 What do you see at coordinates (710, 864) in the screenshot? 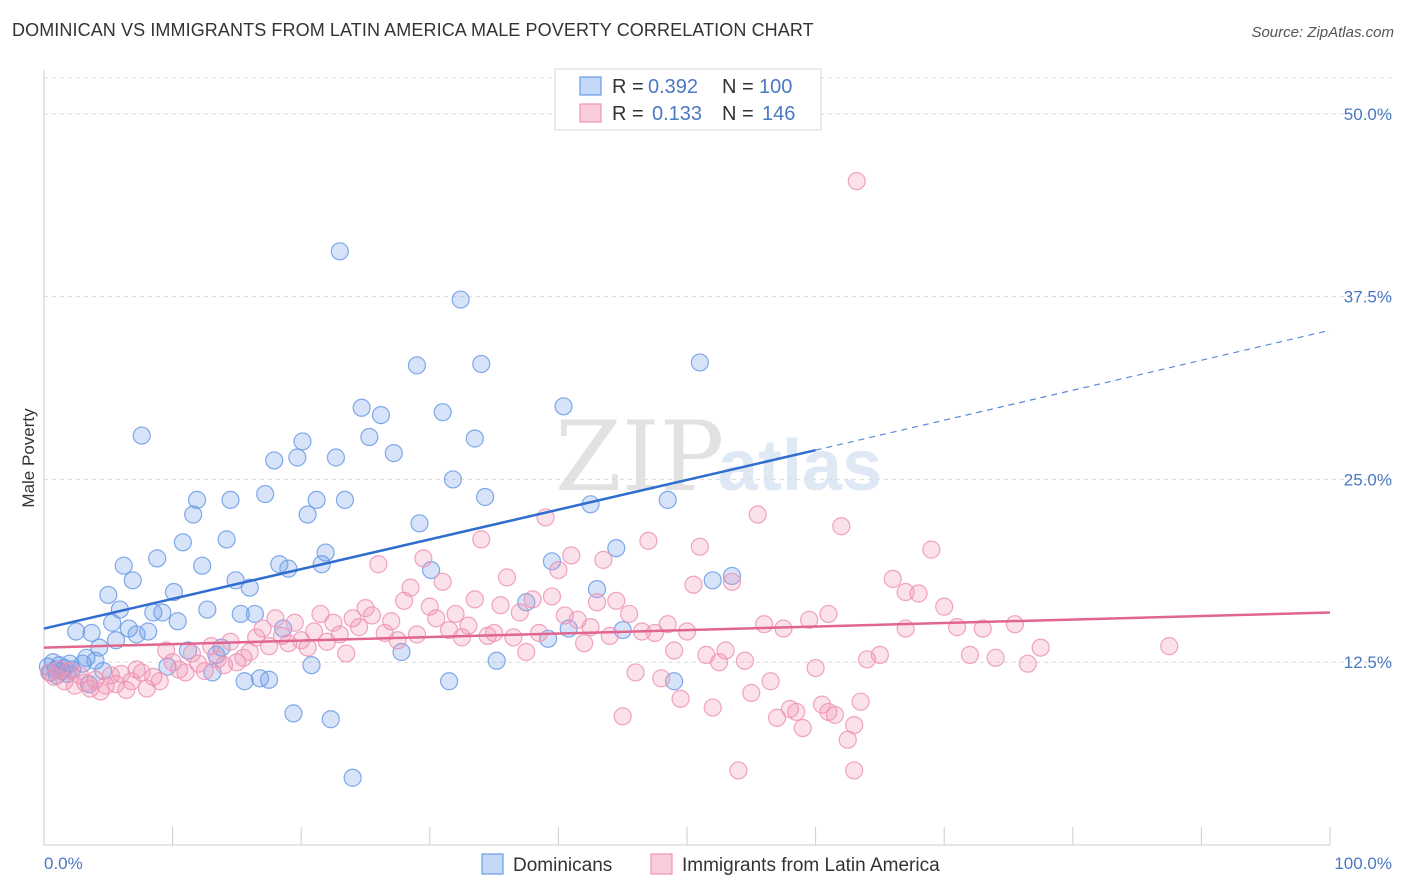
I see `bottom-legend: Dominicans Immigrants from Latin America` at bounding box center [710, 864].